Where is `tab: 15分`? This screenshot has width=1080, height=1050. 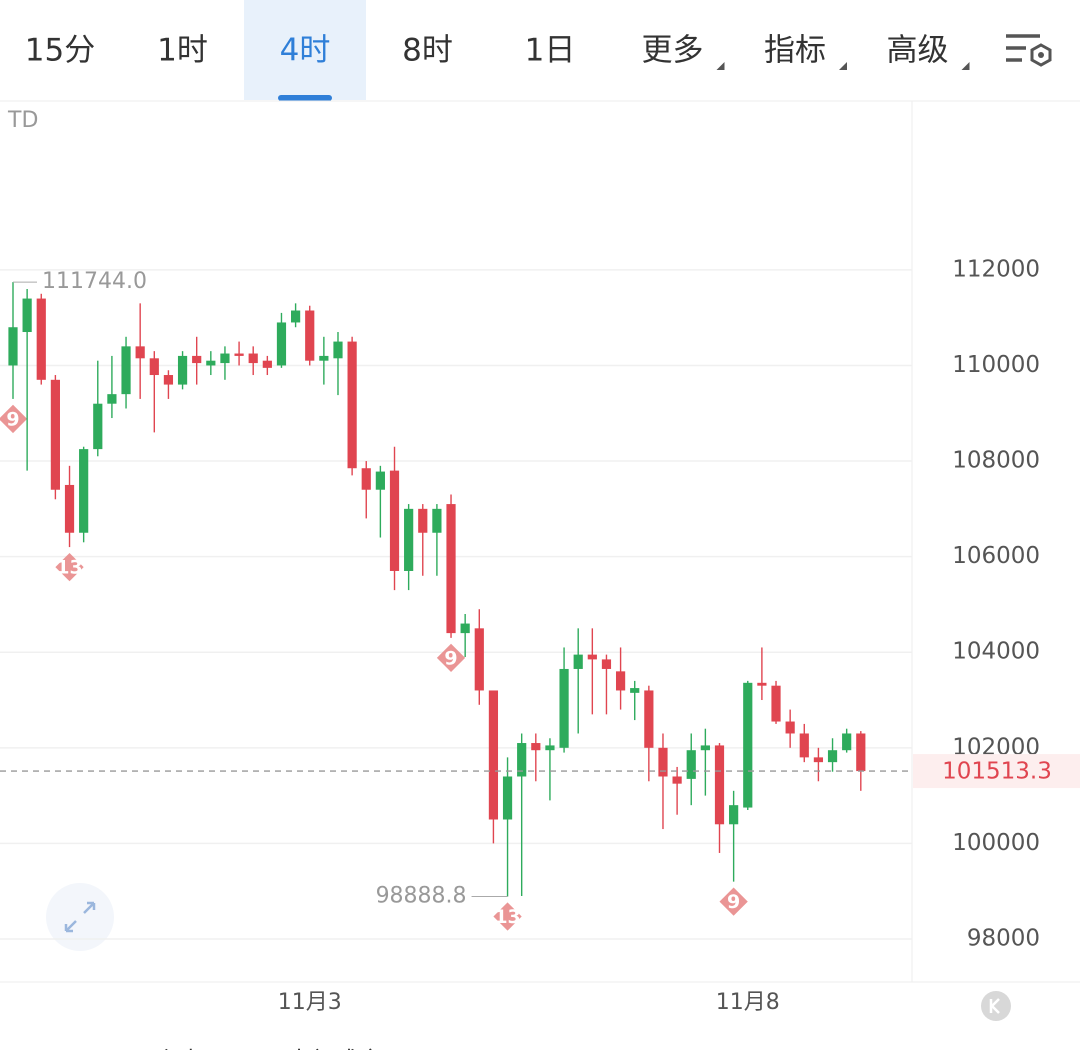
tab: 15分 is located at coordinates (60, 51).